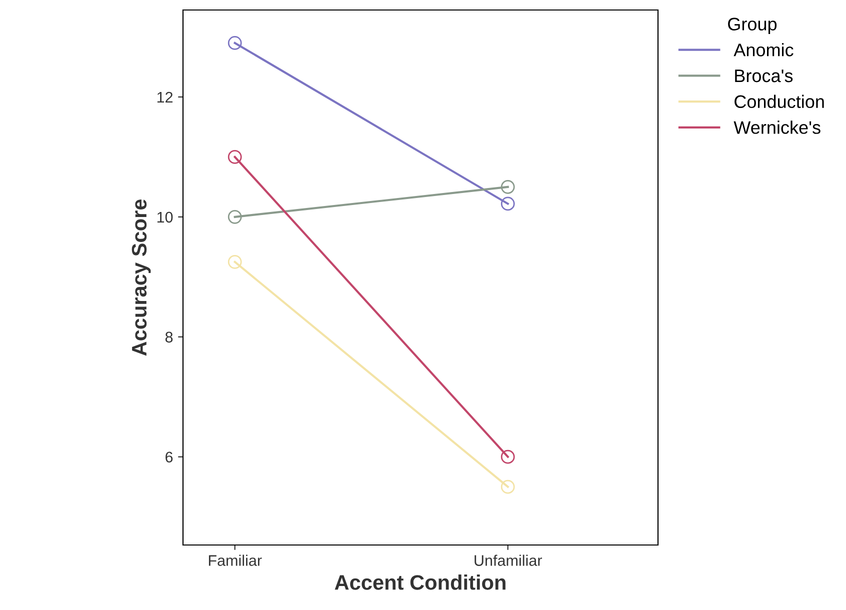  I want to click on legend-label: Wernicke's, so click(777, 127).